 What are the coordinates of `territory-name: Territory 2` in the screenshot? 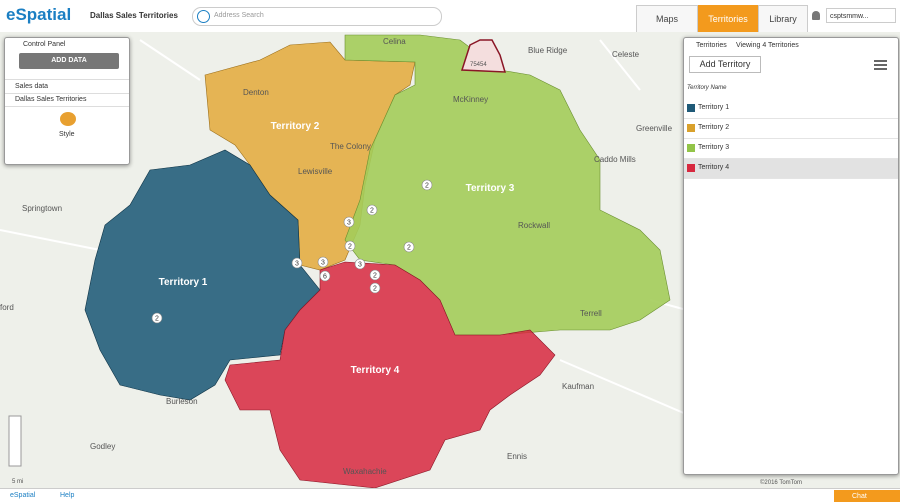 It's located at (714, 127).